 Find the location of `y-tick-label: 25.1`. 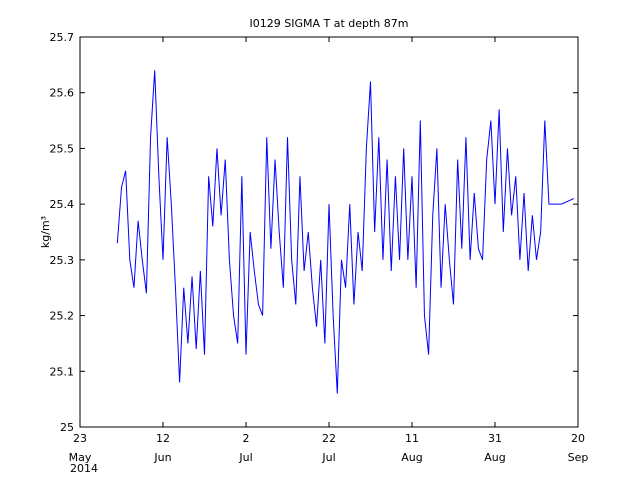

y-tick-label: 25.1 is located at coordinates (62, 371).